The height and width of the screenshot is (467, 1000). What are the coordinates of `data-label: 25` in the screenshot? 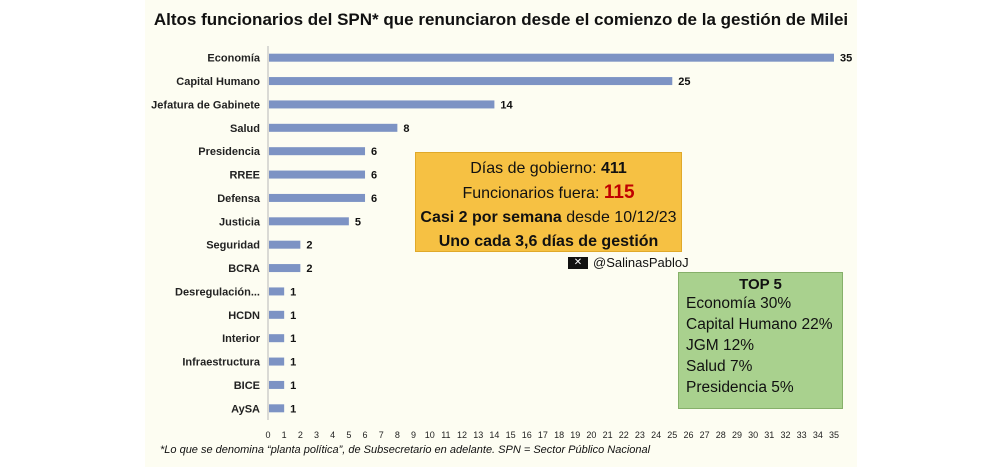 It's located at (684, 82).